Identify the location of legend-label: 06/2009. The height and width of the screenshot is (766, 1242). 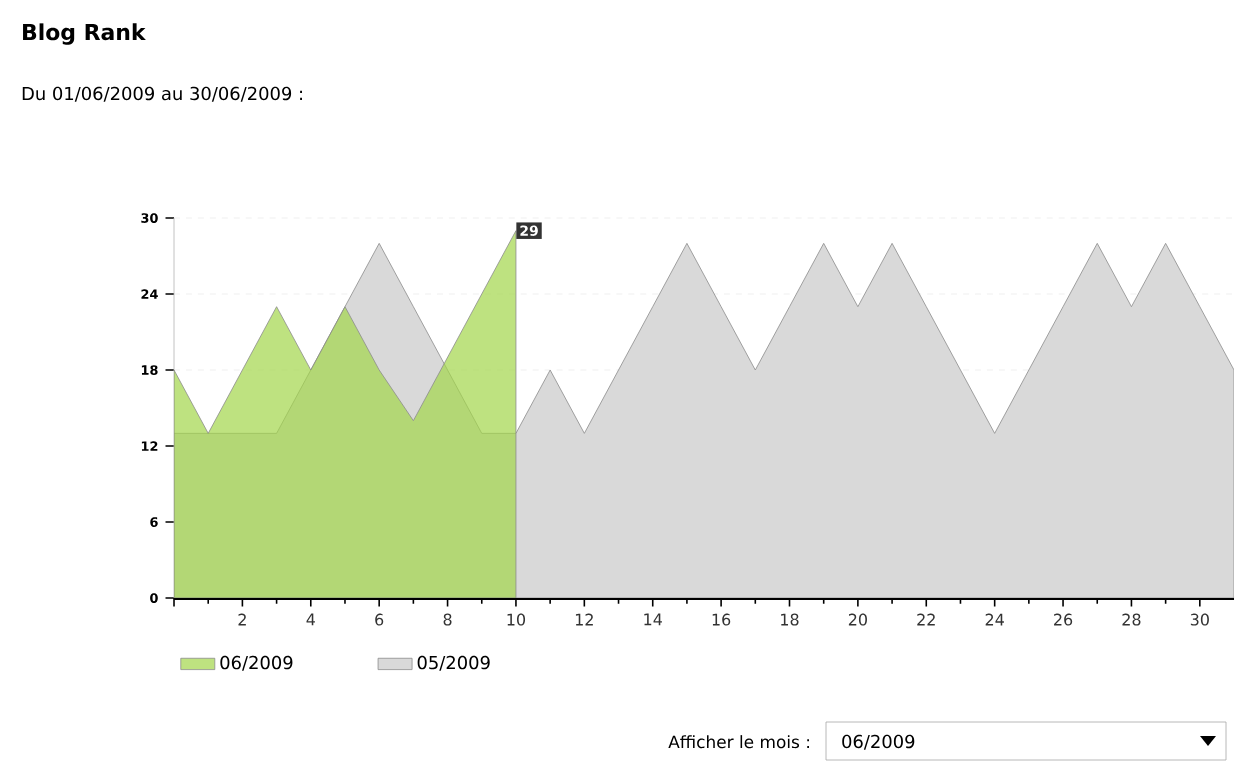
(256, 663).